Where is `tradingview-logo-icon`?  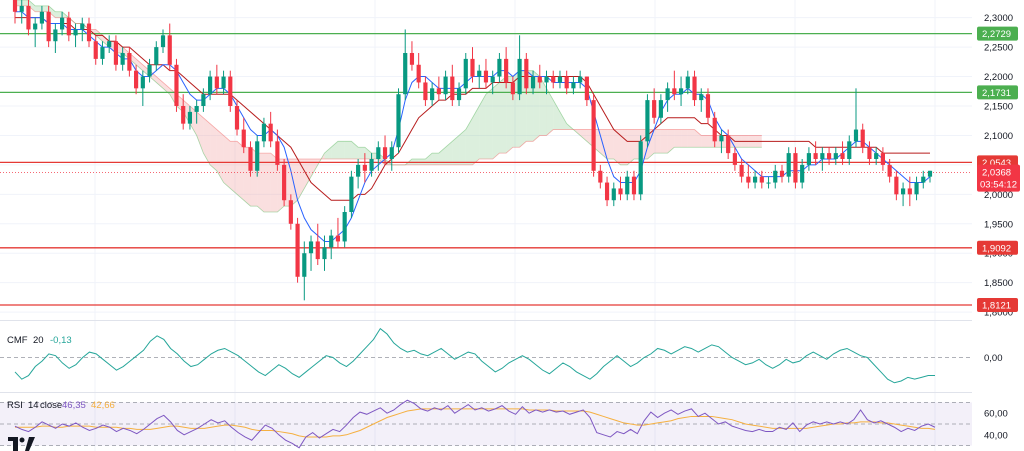 tradingview-logo-icon is located at coordinates (21, 444).